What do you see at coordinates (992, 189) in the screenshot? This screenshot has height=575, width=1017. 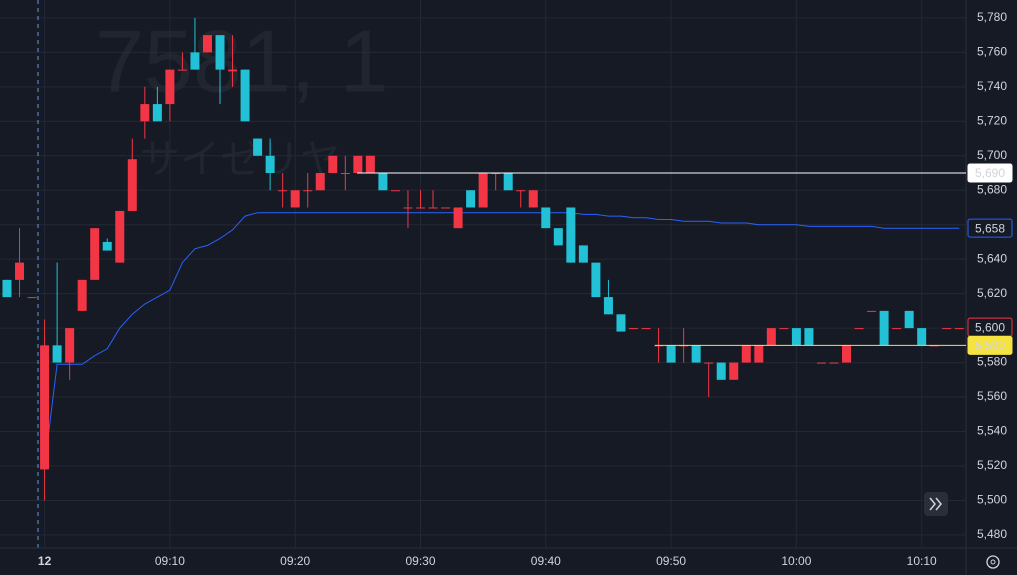 I see `y-tick-label: 5,680` at bounding box center [992, 189].